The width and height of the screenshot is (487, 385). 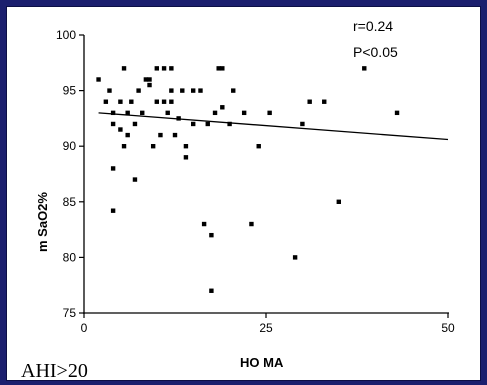 What do you see at coordinates (54, 370) in the screenshot?
I see `panel-label: AHI>20` at bounding box center [54, 370].